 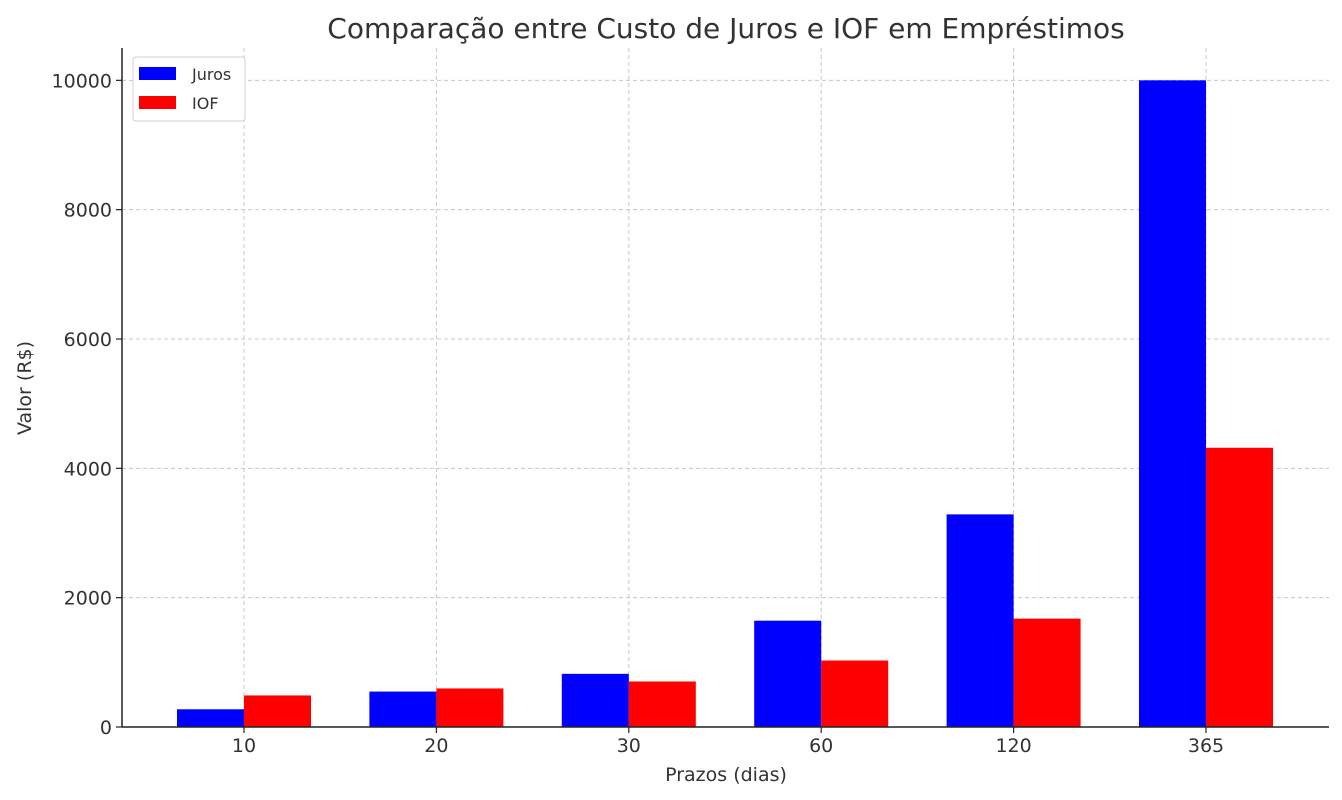 I want to click on y-tick-label: 2000, so click(x=88, y=599).